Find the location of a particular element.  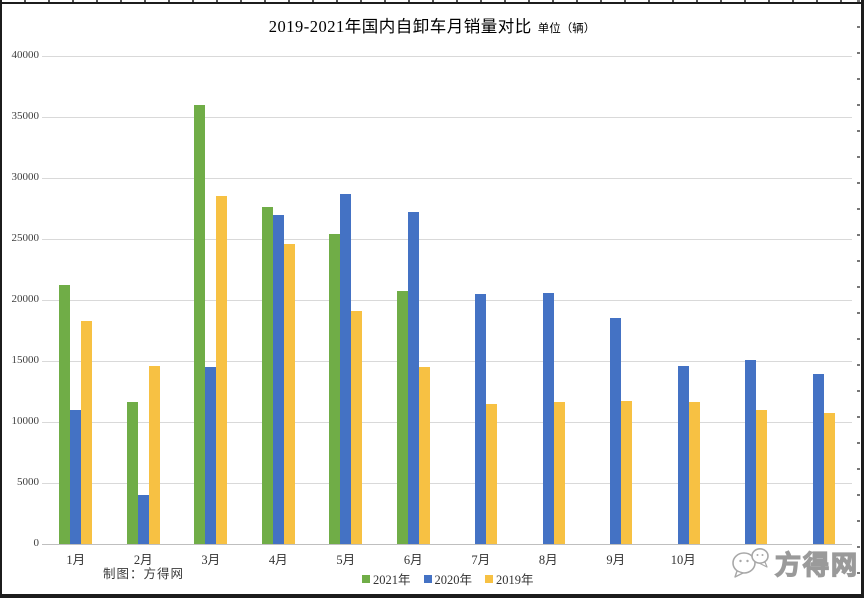

bar-2021年-1月 is located at coordinates (65, 414).